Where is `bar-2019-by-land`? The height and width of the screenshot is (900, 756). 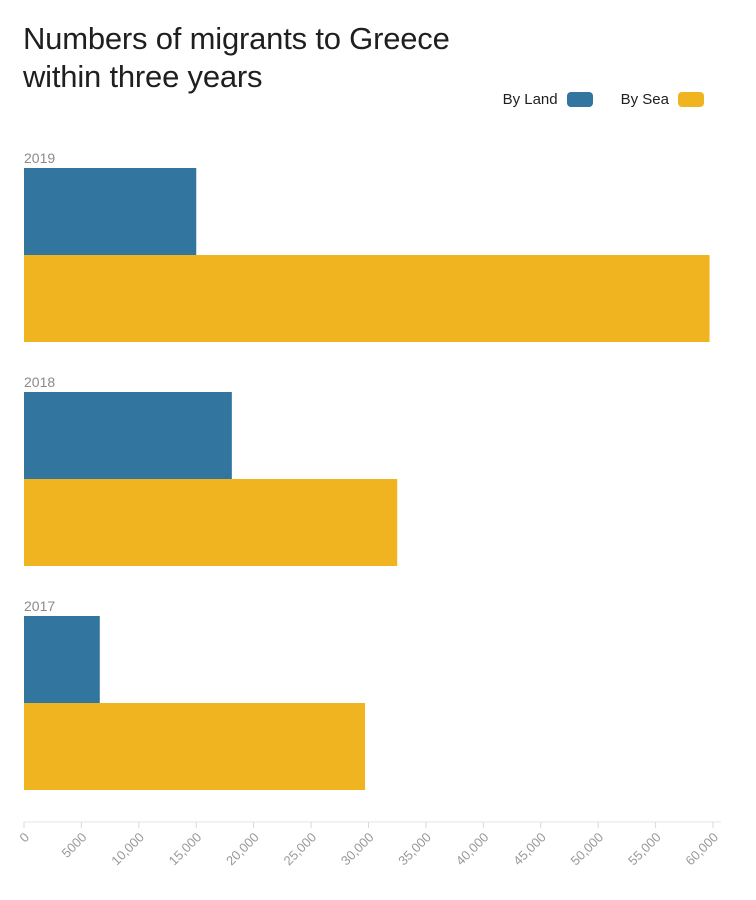
bar-2019-by-land is located at coordinates (110, 211).